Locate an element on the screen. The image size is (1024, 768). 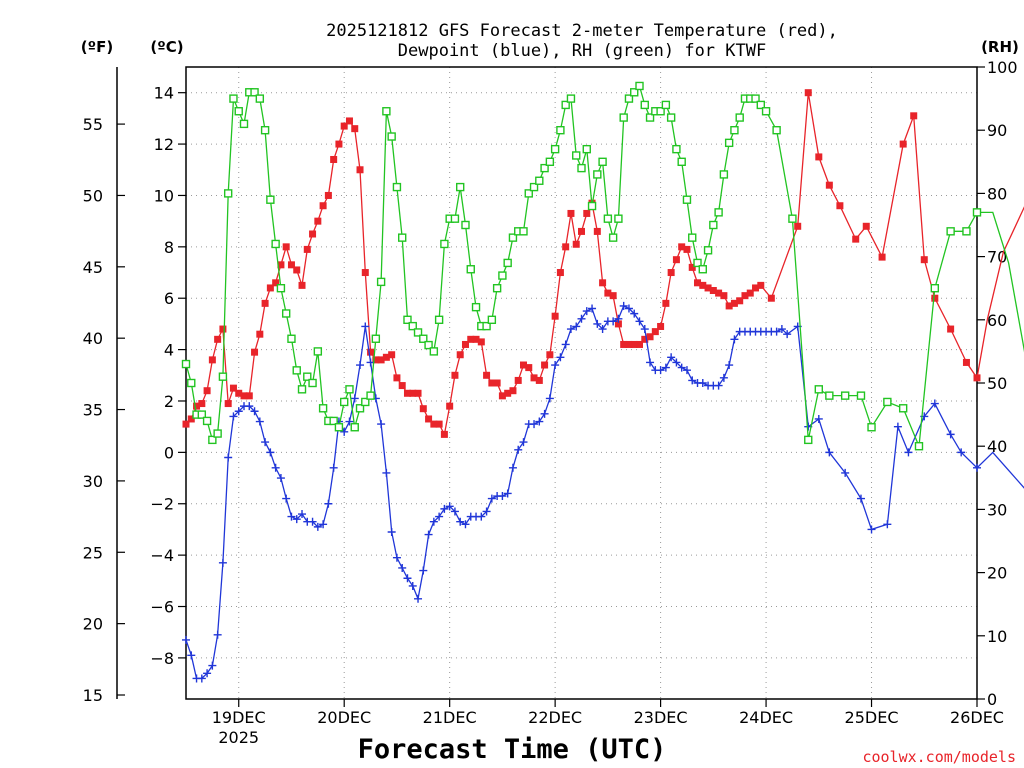
celsius-tick-label: 4 is located at coordinates (169, 350).